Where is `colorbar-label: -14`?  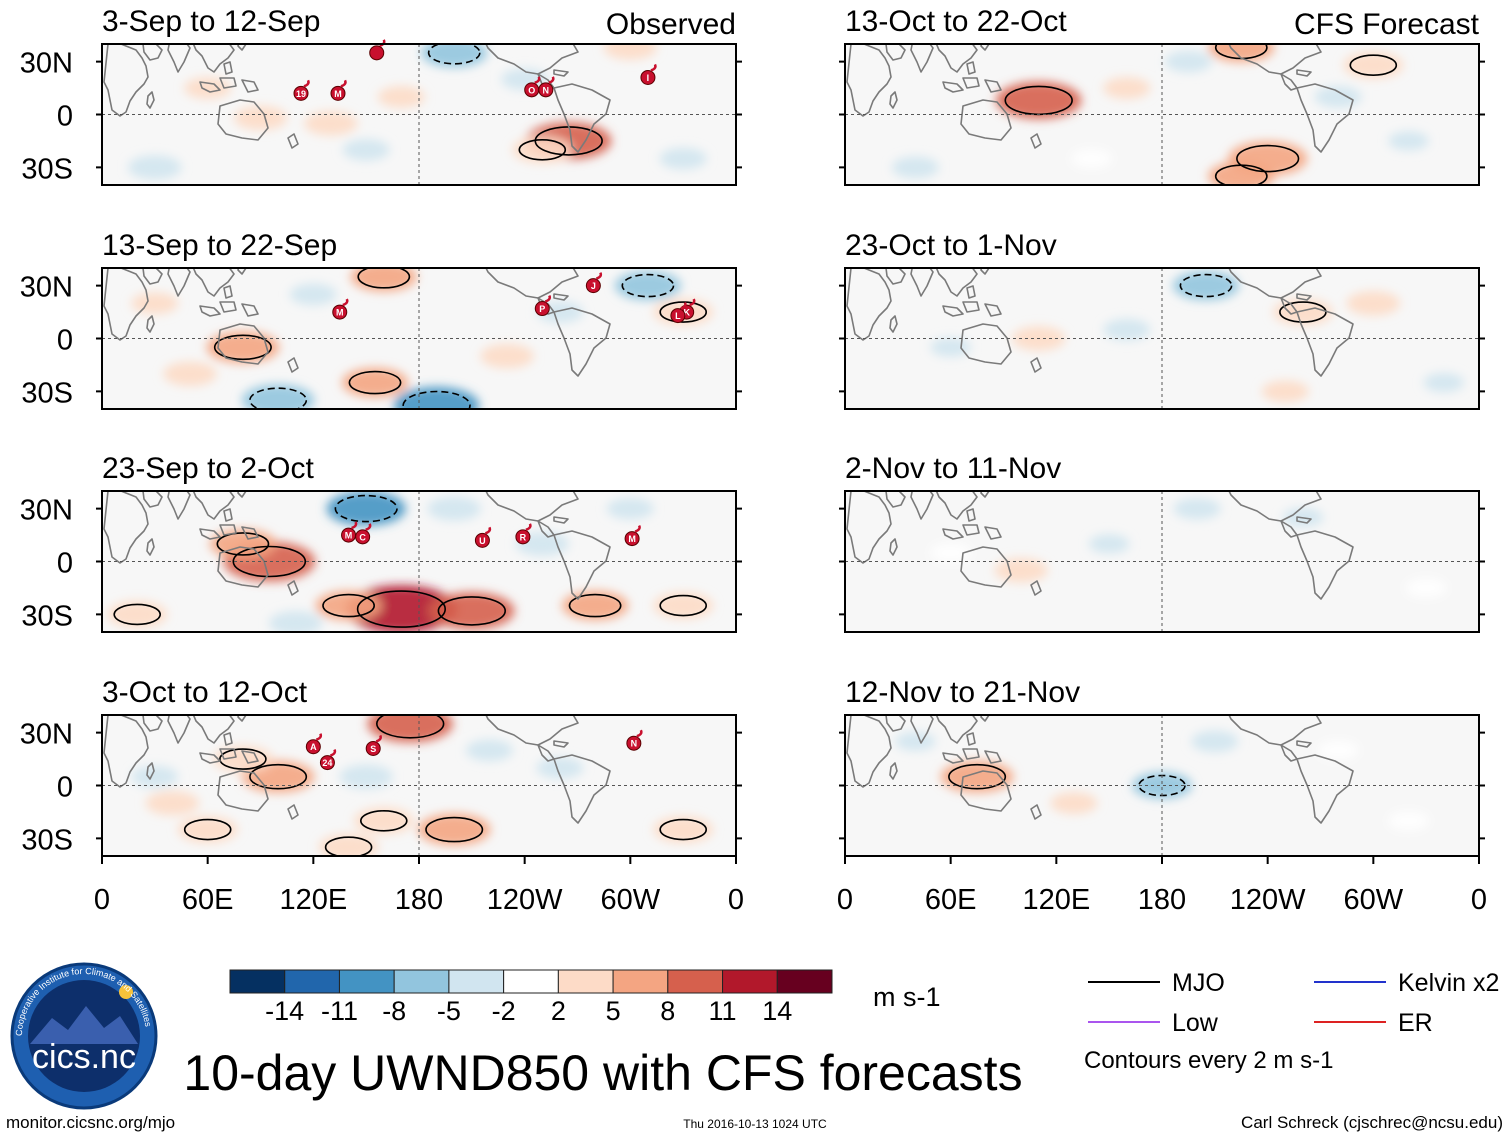 colorbar-label: -14 is located at coordinates (284, 1011).